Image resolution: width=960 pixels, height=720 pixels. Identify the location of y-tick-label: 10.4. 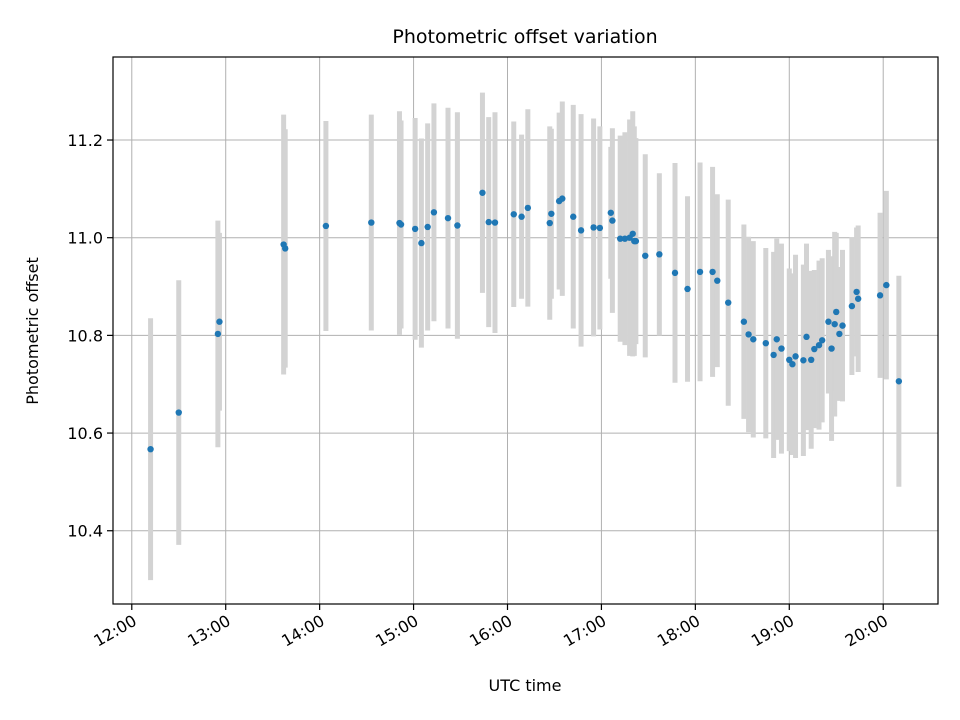
(85, 531).